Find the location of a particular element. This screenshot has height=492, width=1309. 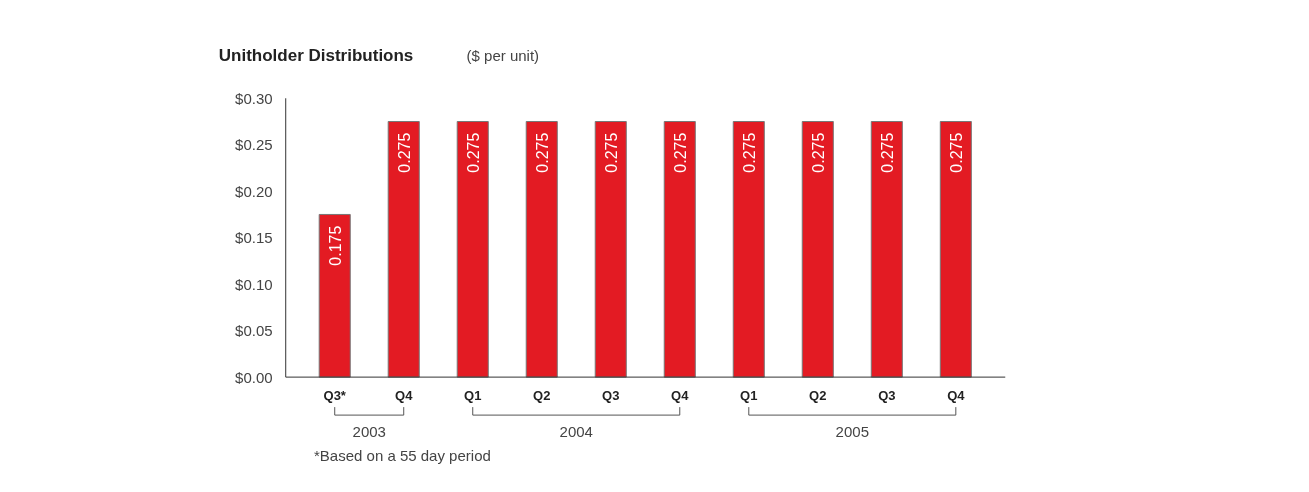

y-tick-label: $0.15 is located at coordinates (254, 238).